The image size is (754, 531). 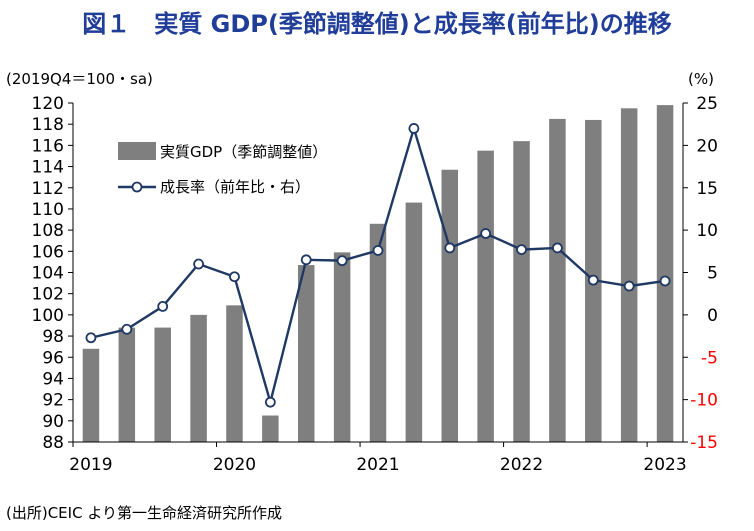 I want to click on left-tick-label: 118, so click(x=48, y=125).